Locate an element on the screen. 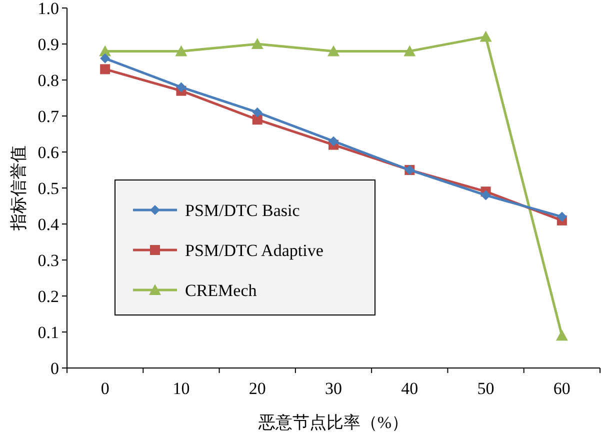  y-tick-label: 0 is located at coordinates (54, 368).